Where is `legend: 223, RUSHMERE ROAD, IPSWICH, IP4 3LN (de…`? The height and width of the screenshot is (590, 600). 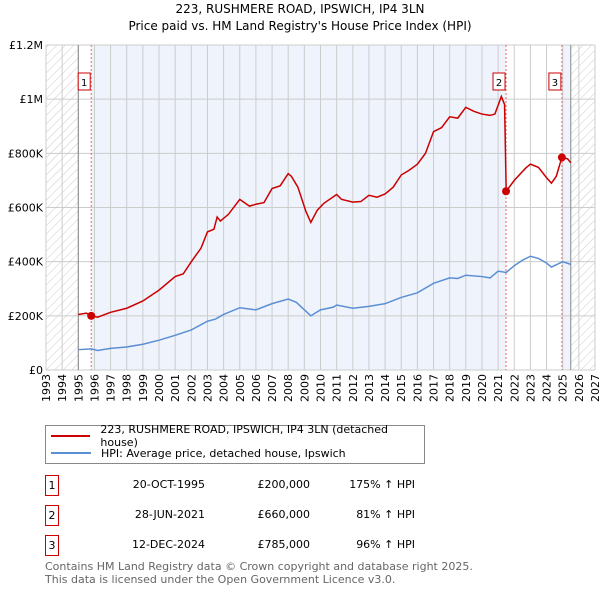
legend: 223, RUSHMERE ROAD, IPSWICH, IP4 3LN (de… is located at coordinates (235, 443).